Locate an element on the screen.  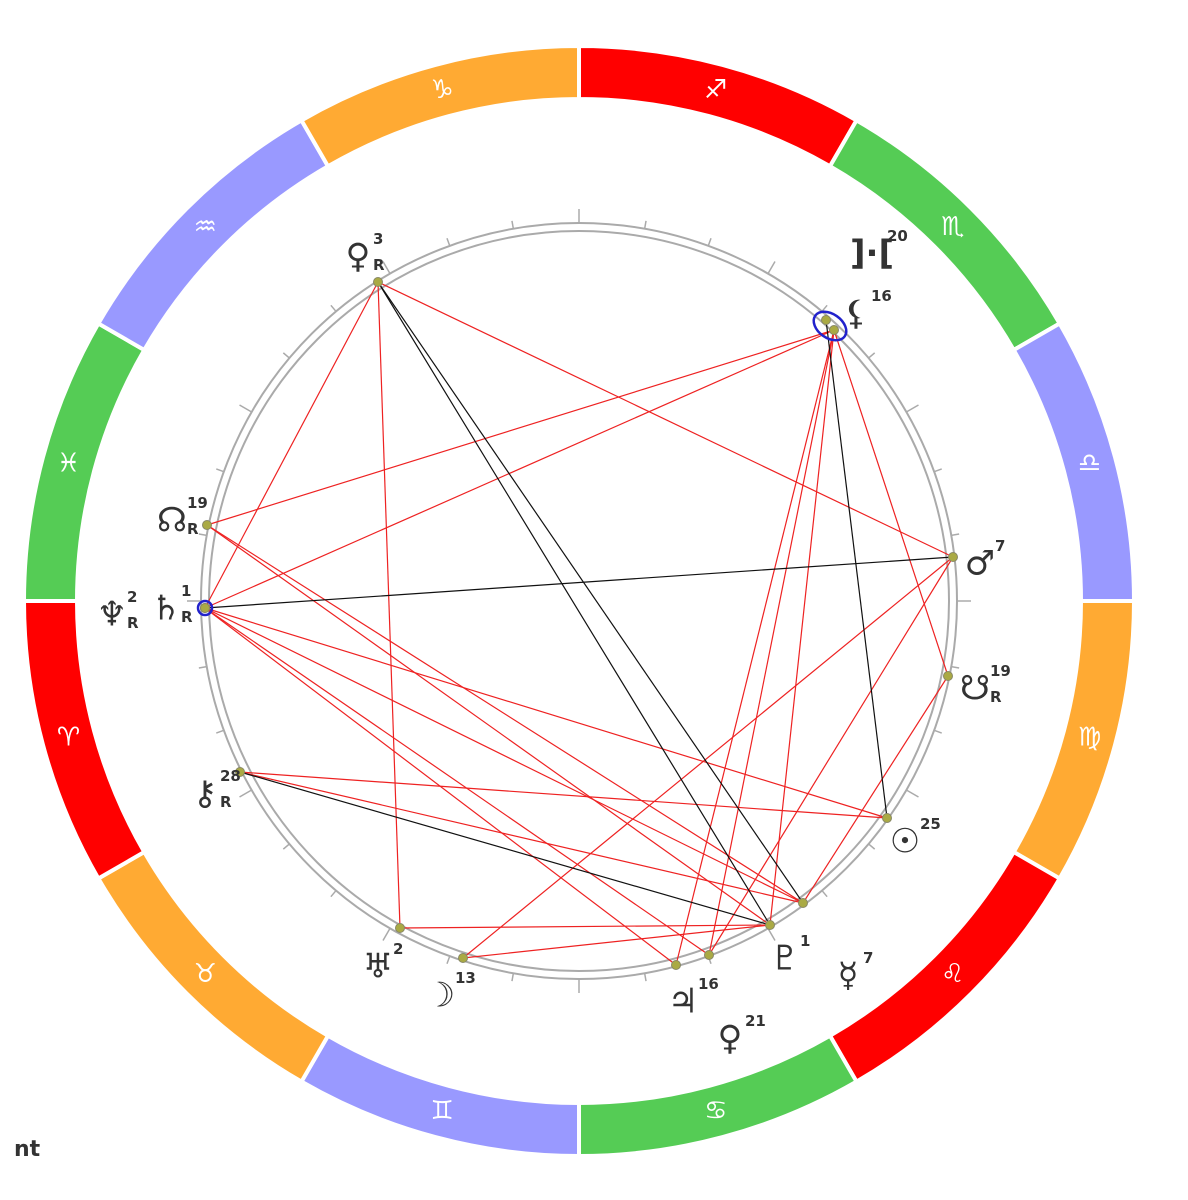
zodiac-glyph: ♒ is located at coordinates (205, 227).